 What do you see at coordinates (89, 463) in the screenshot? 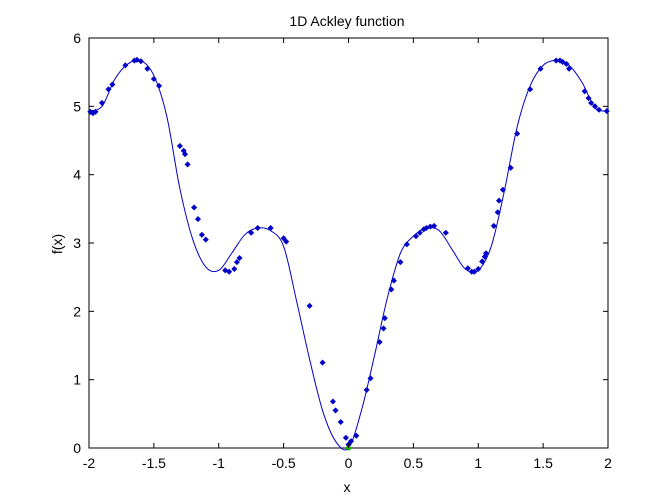
I see `x-tick-label: -2` at bounding box center [89, 463].